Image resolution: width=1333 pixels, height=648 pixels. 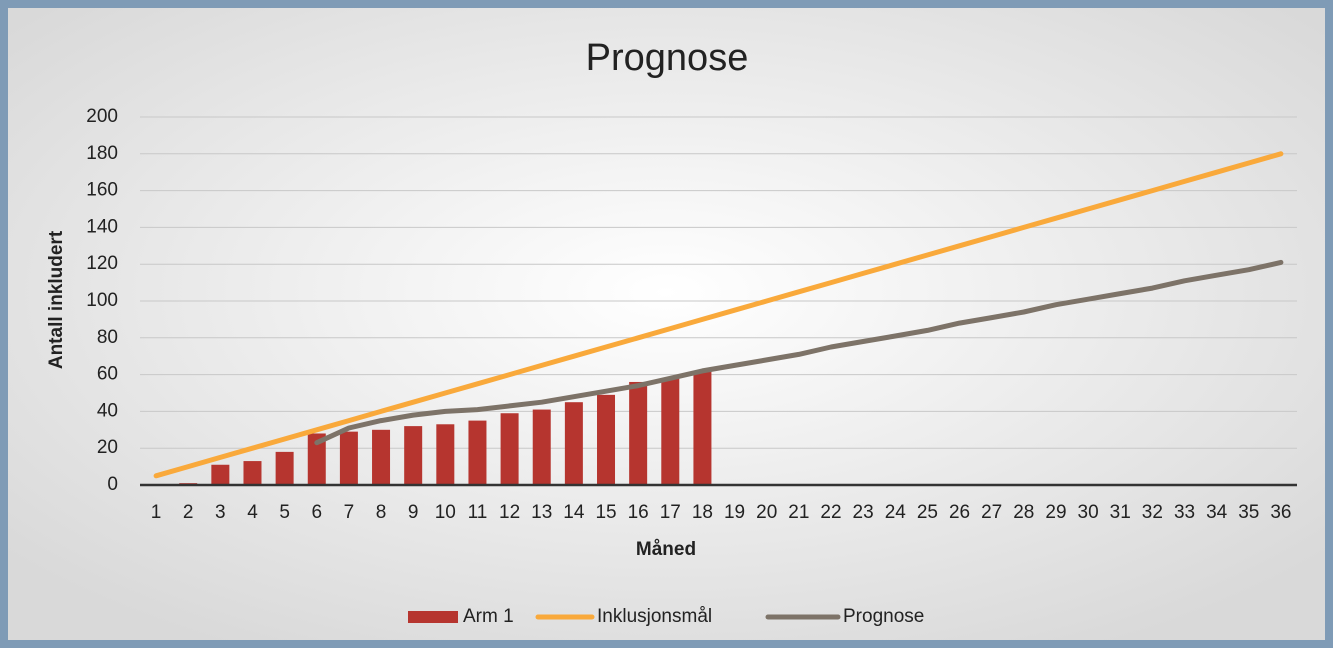 What do you see at coordinates (156, 512) in the screenshot?
I see `x-tick-label: 1` at bounding box center [156, 512].